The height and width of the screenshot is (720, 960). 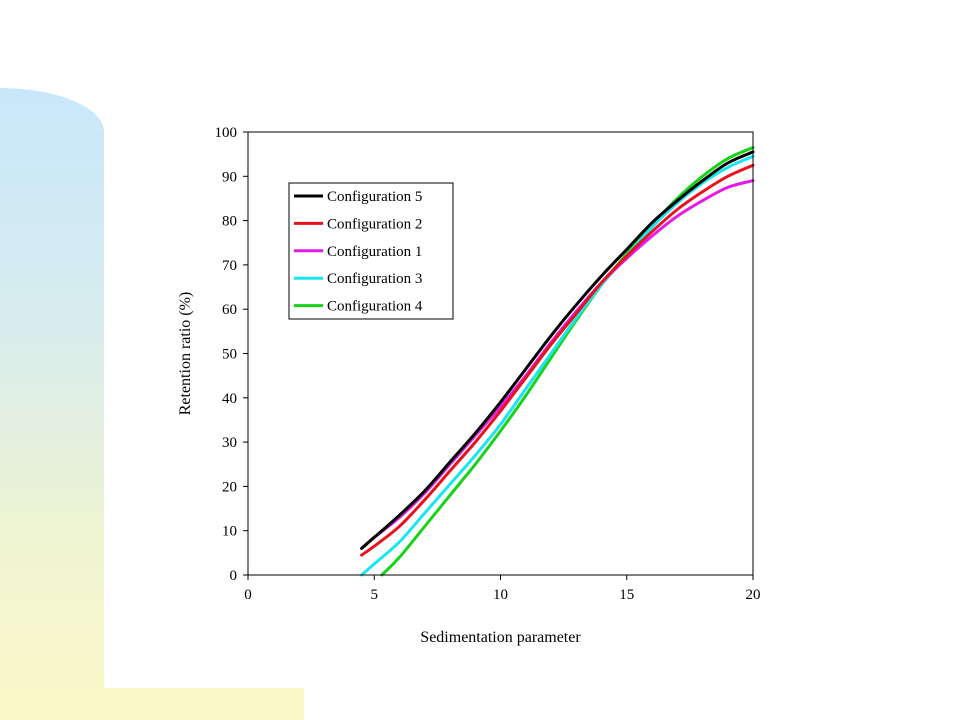 I want to click on decorative-side-band, so click(x=52, y=404).